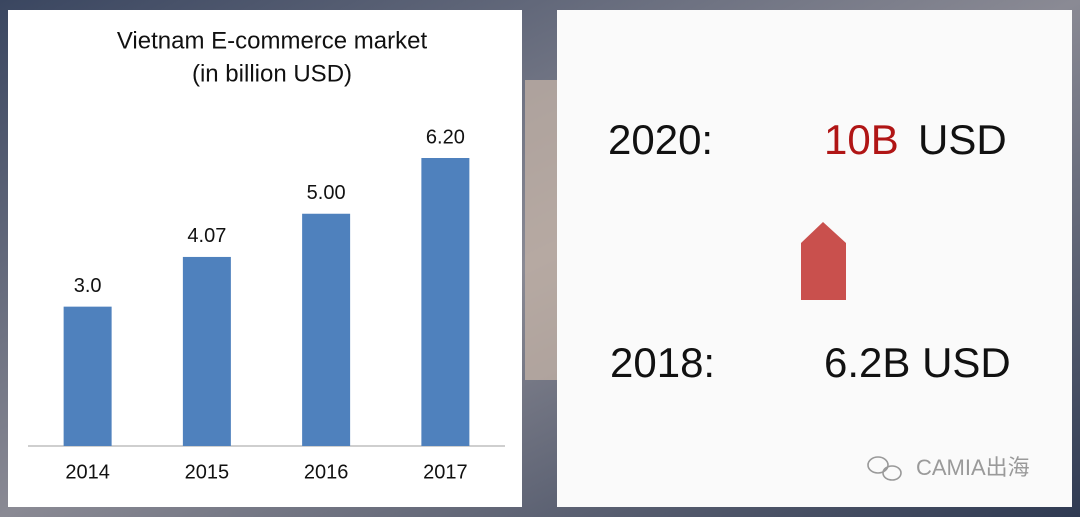  Describe the element at coordinates (206, 236) in the screenshot. I see `value-label: 4.07` at that location.